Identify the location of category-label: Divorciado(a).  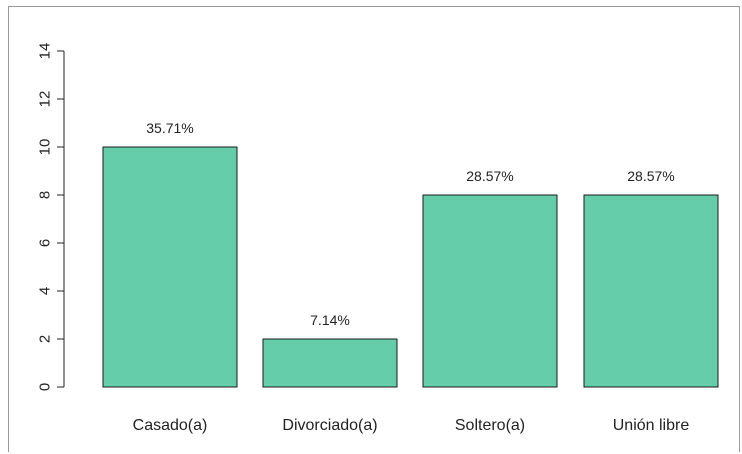
(329, 425).